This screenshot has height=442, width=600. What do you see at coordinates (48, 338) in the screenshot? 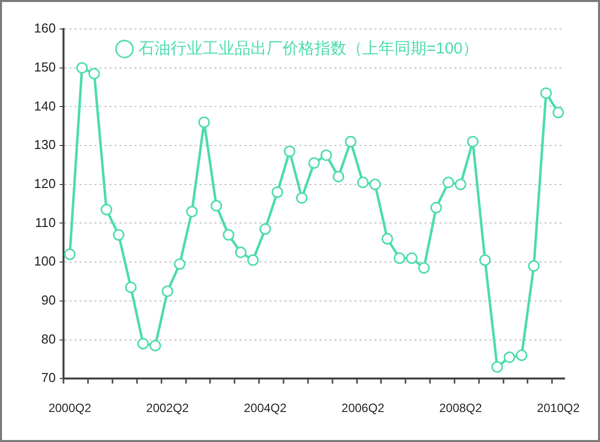
I see `y-tick-label: 80` at bounding box center [48, 338].